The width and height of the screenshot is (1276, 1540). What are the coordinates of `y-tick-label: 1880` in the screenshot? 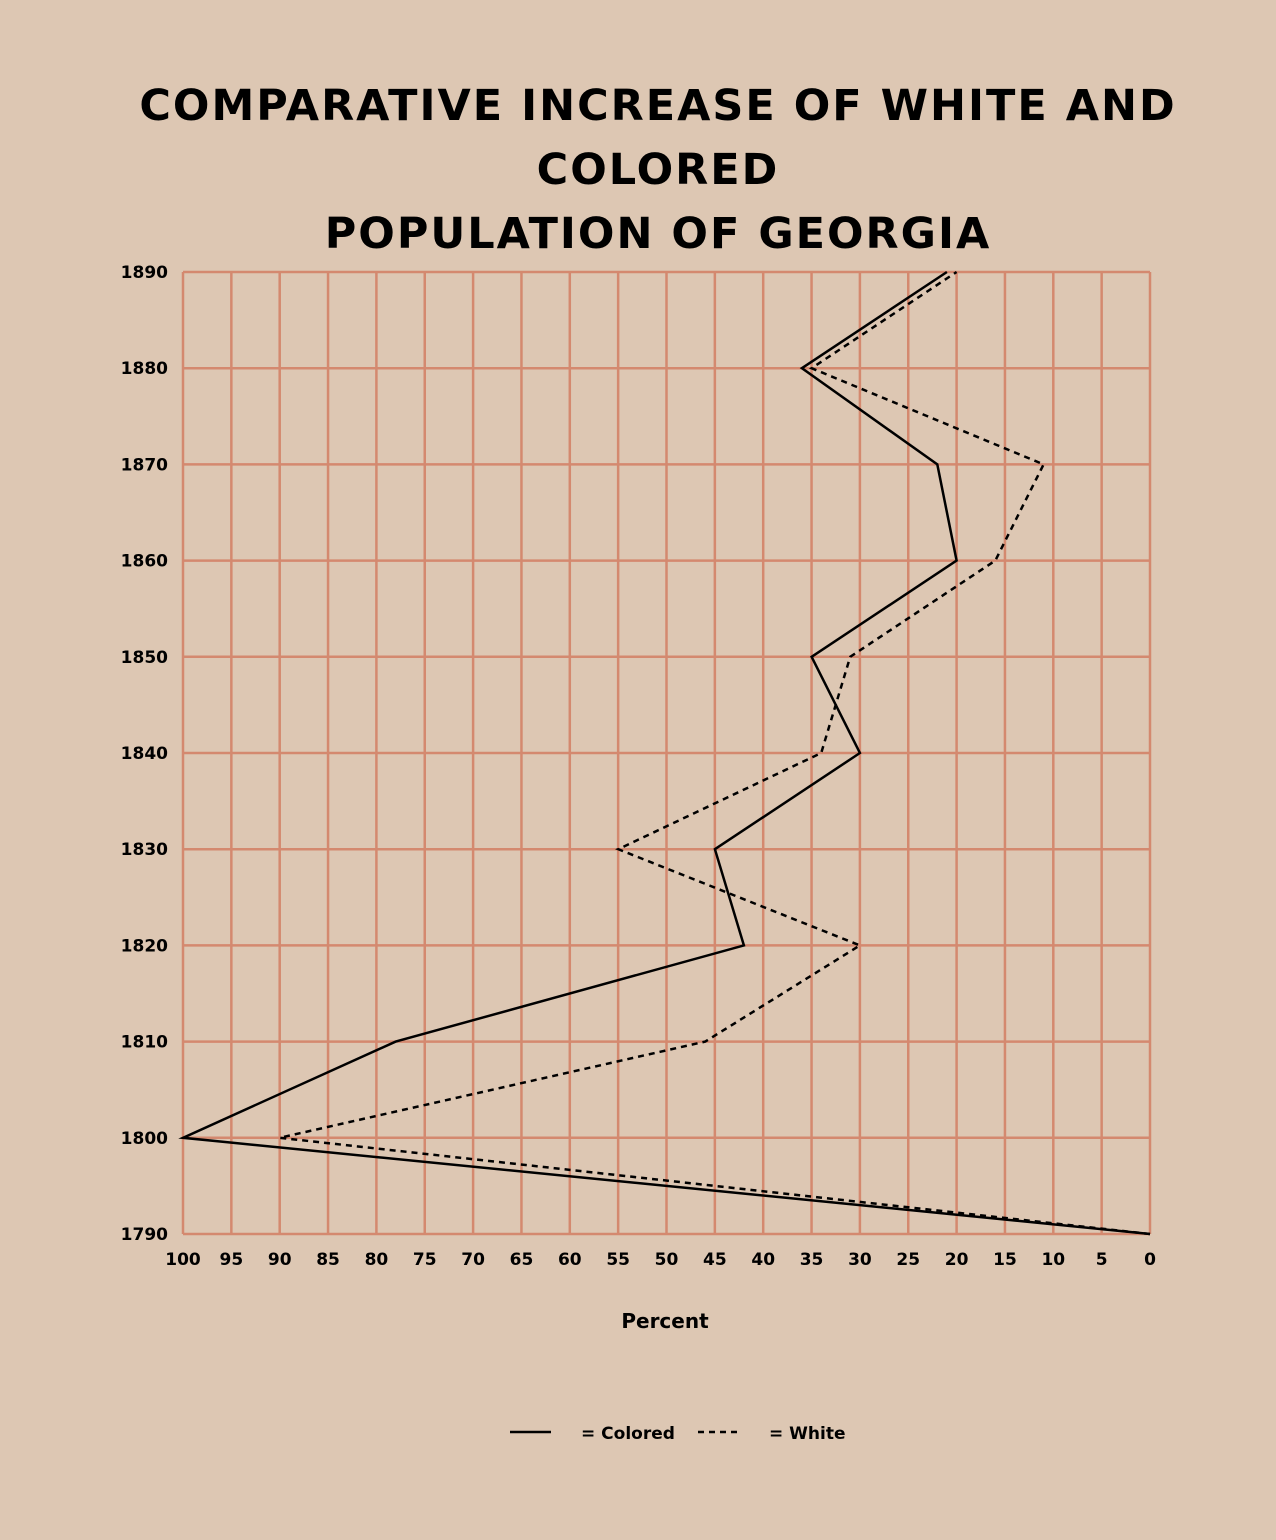 It's located at (144, 369).